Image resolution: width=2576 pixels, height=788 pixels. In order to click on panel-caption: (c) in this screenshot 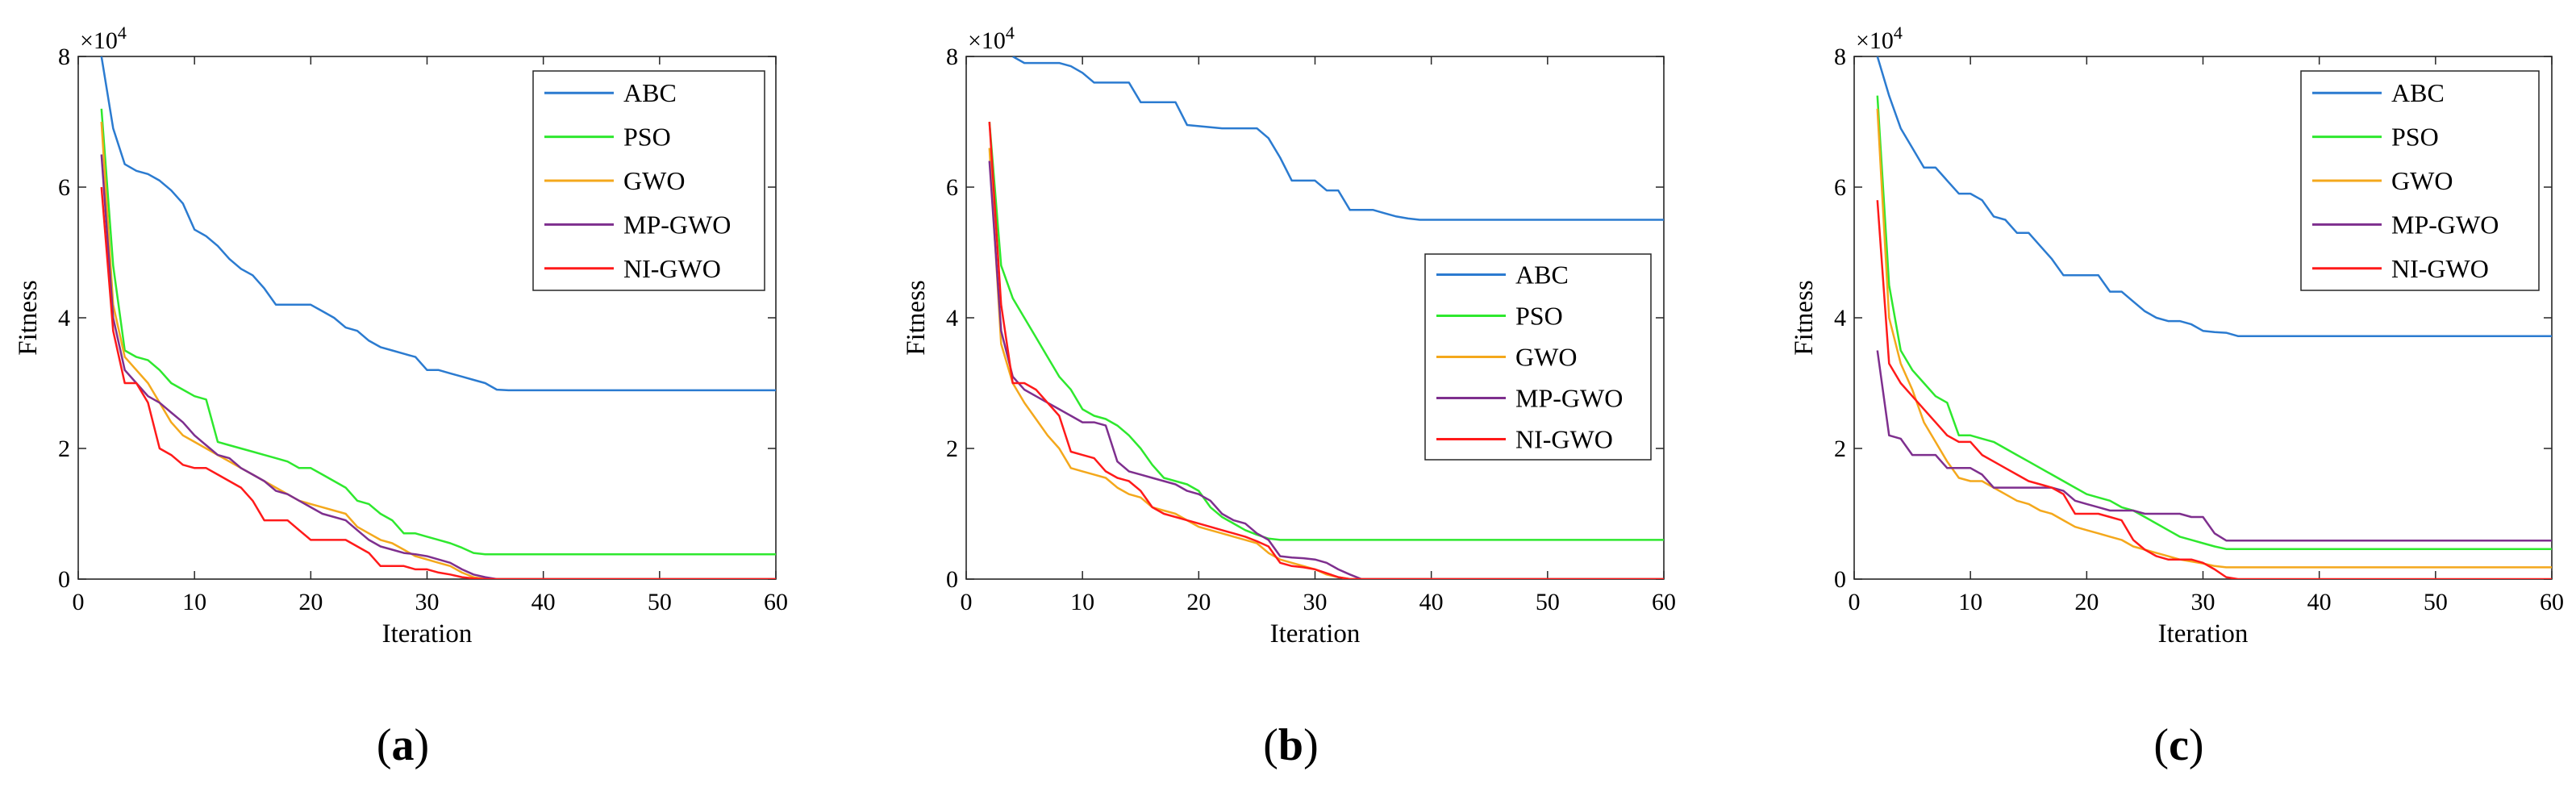, I will do `click(2178, 745)`.